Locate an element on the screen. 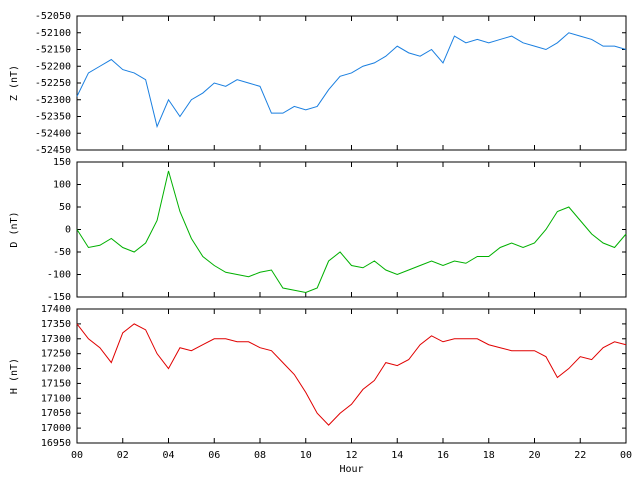 This screenshot has width=640, height=480. y-axis-label: Z (nT) is located at coordinates (14, 83).